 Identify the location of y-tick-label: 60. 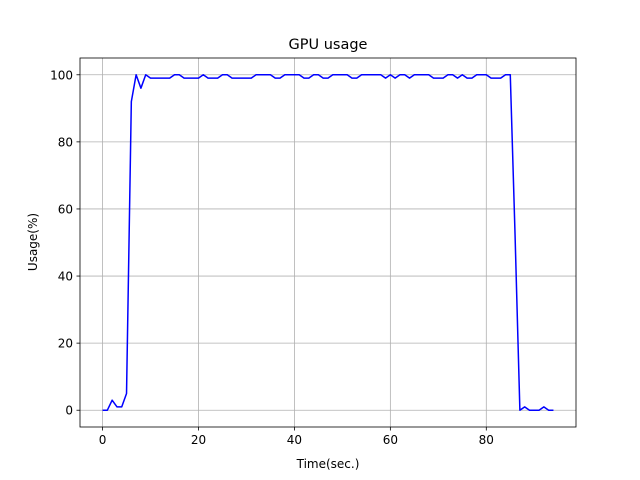
(65, 209).